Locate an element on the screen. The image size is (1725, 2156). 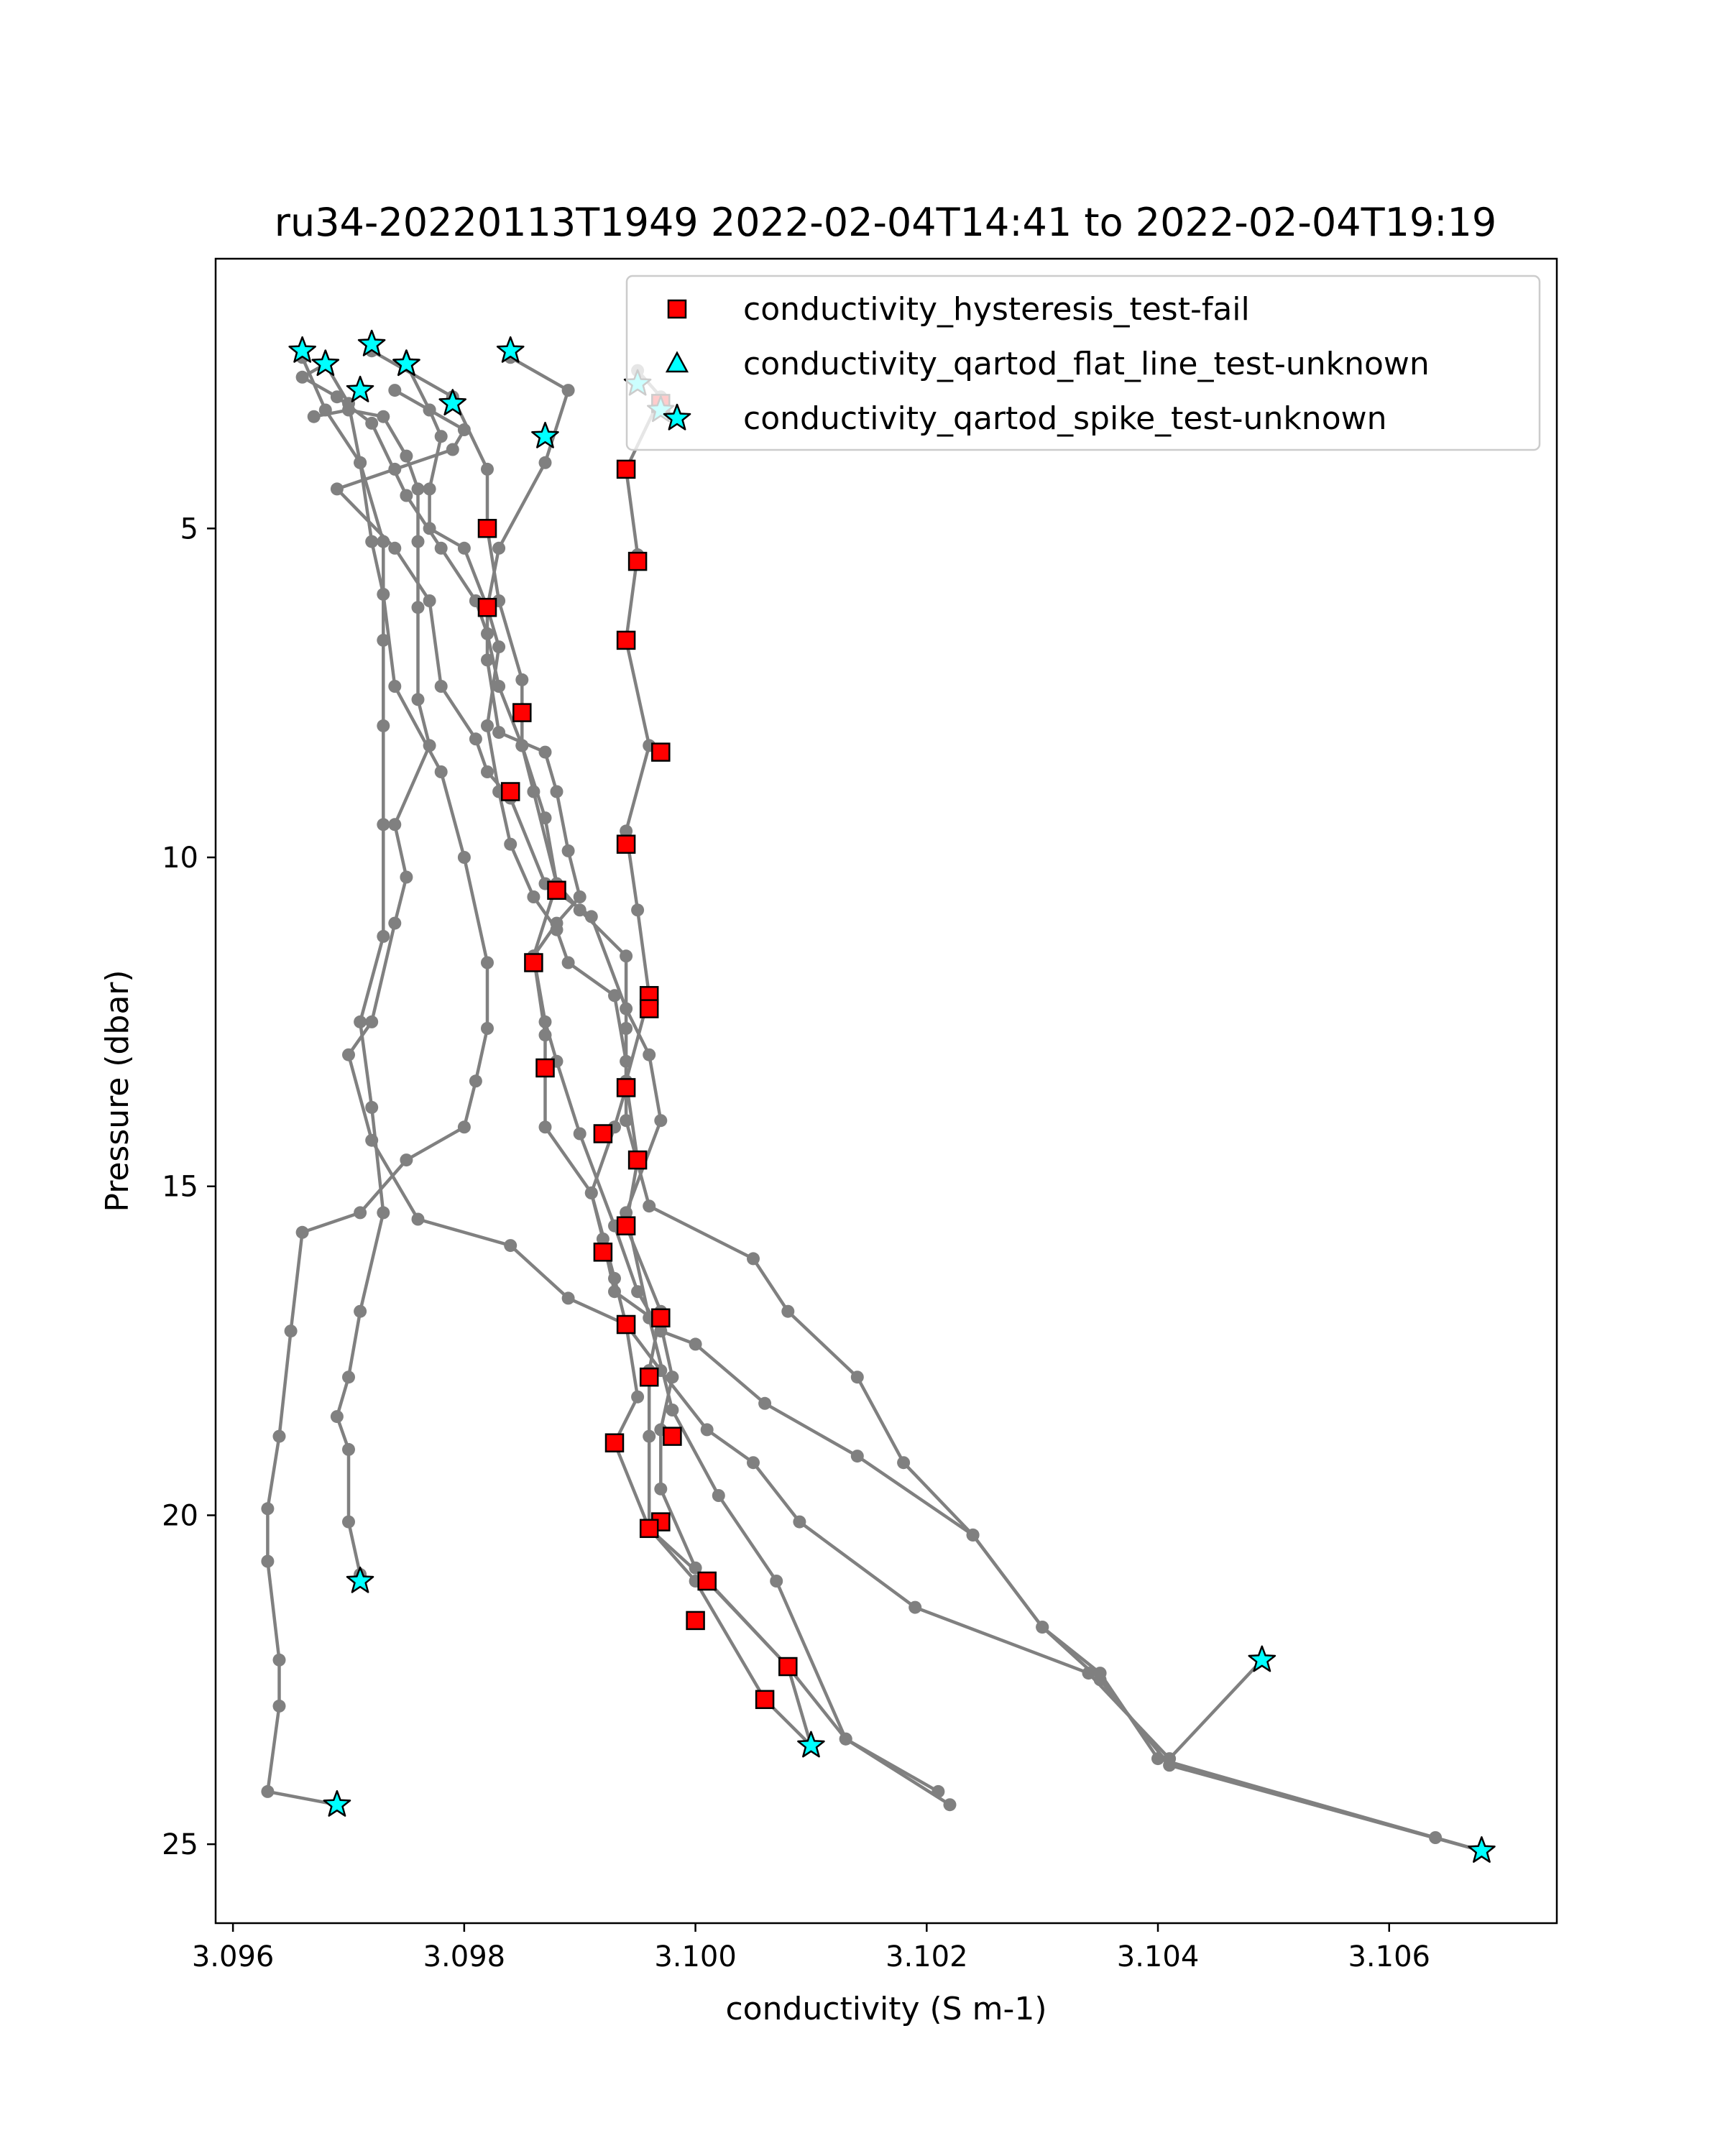
x-tick-label: 3.106 is located at coordinates (1389, 1957).